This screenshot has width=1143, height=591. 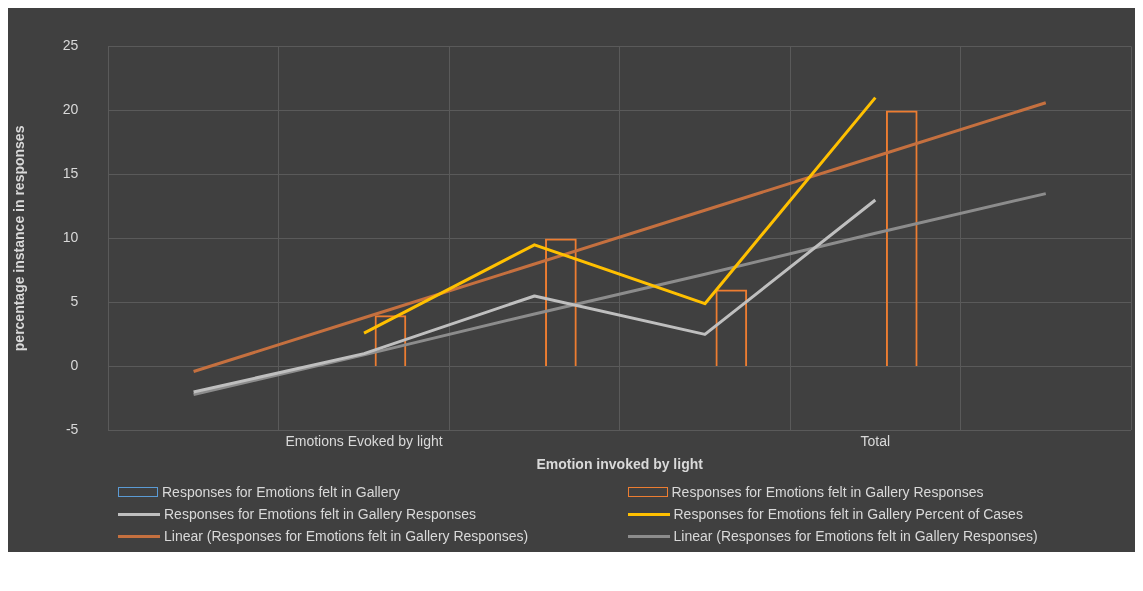 What do you see at coordinates (620, 464) in the screenshot?
I see `x-axis-title: Emotion invoked by light` at bounding box center [620, 464].